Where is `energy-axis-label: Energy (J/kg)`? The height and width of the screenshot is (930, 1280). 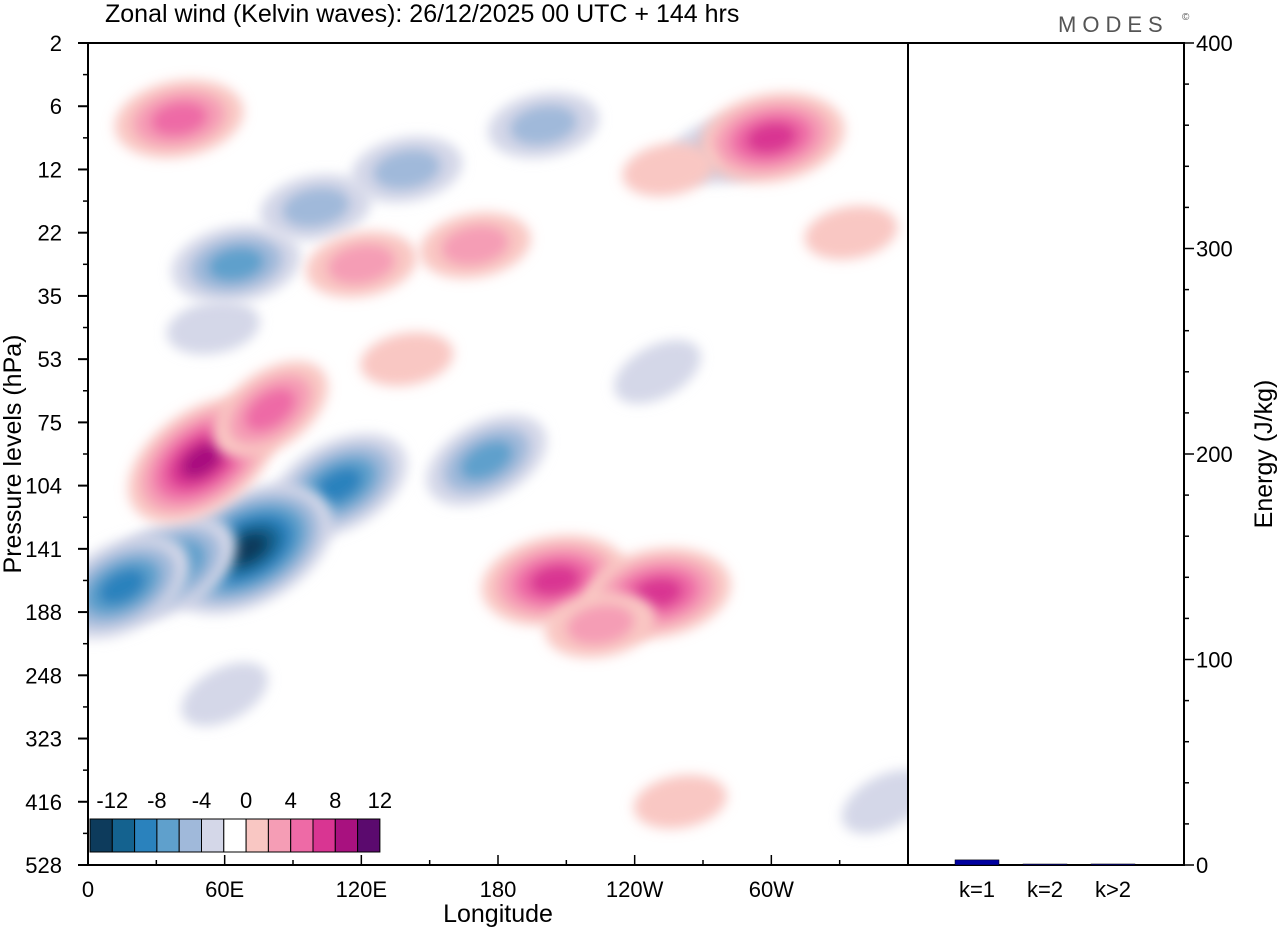
energy-axis-label: Energy (J/kg) is located at coordinates (1264, 454).